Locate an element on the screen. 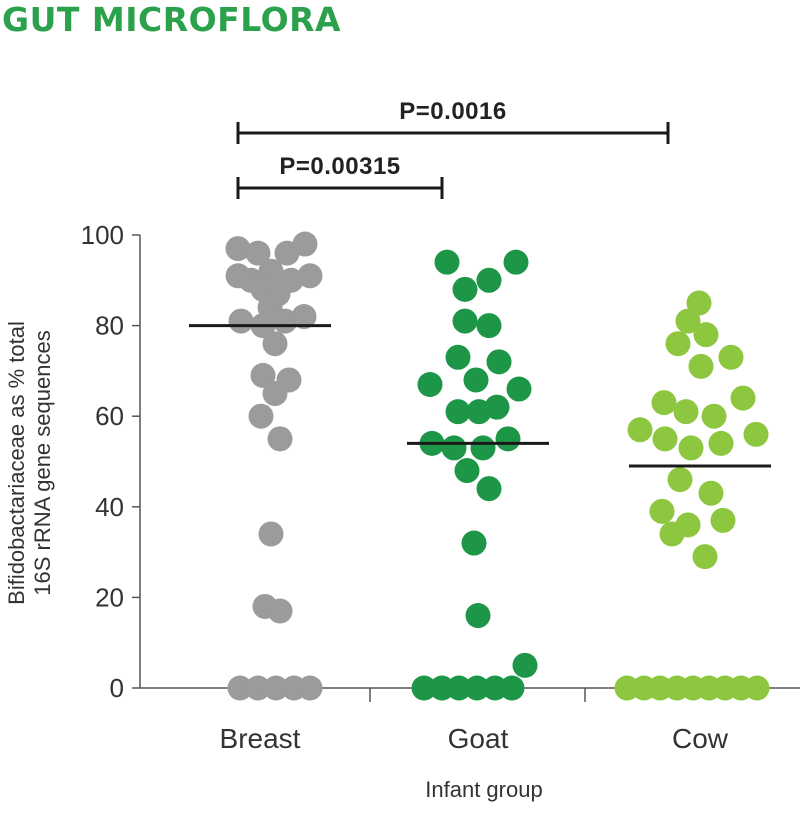 Image resolution: width=800 pixels, height=815 pixels. y-tick-label-60: 60 is located at coordinates (109, 416).